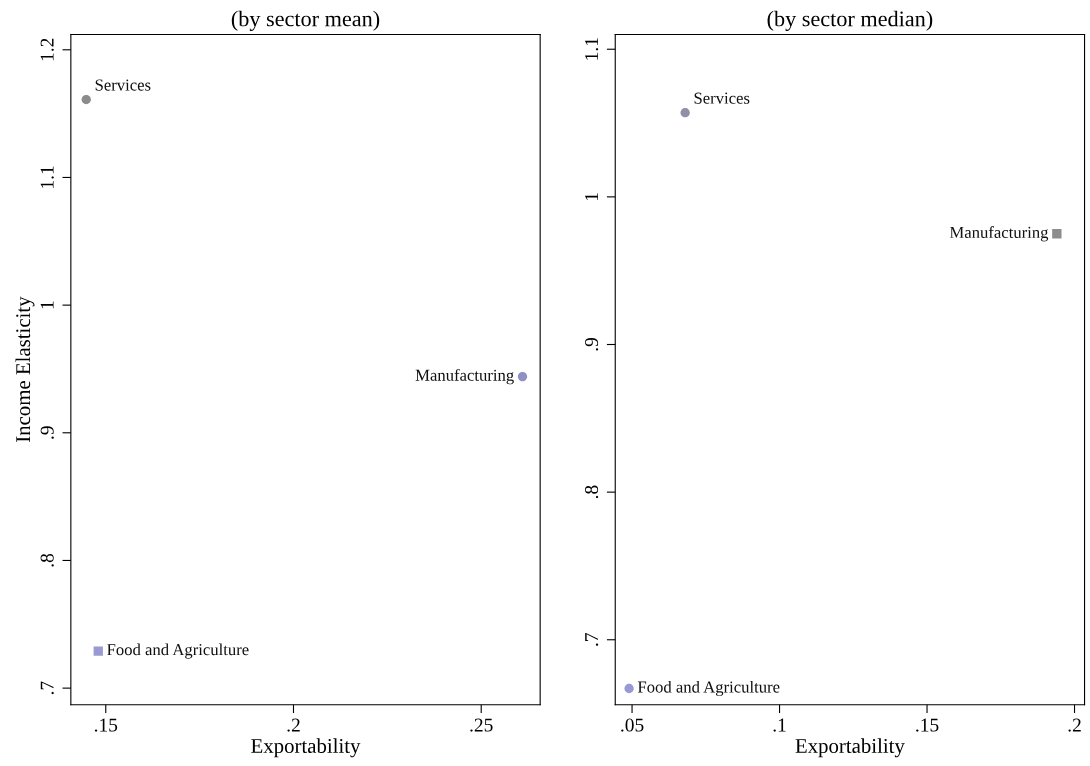  I want to click on y-tick-label: 1.2, so click(47, 49).